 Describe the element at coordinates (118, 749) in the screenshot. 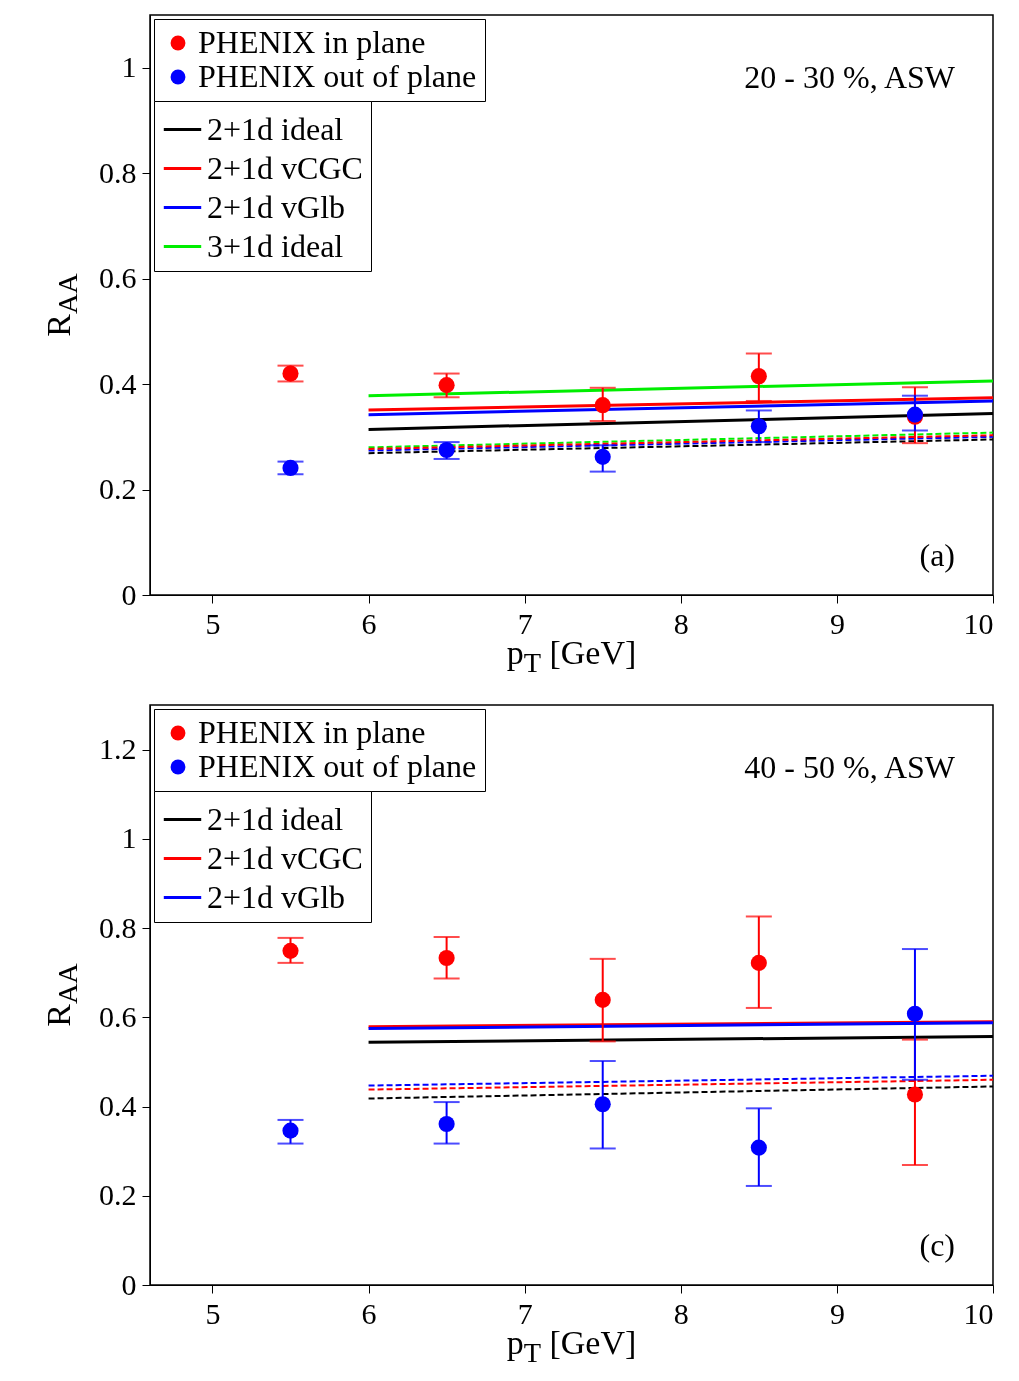

I see `y-tick-label: 1.2` at that location.